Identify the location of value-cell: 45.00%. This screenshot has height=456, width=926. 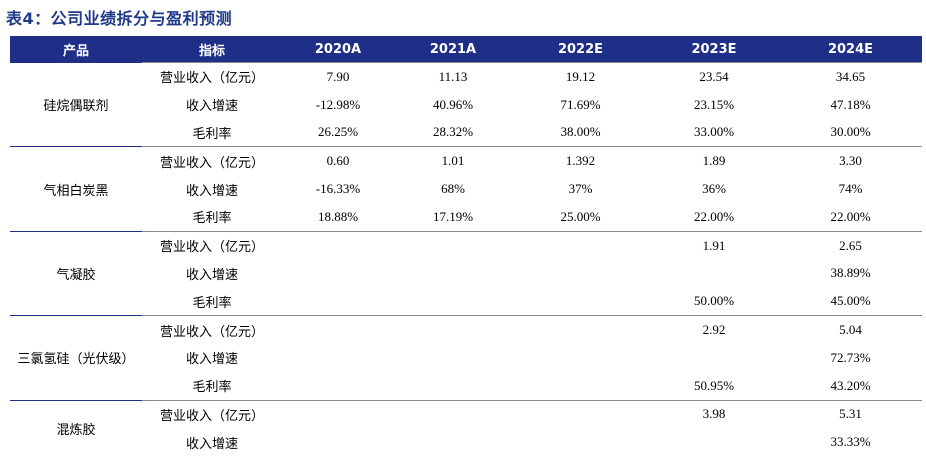
(850, 301).